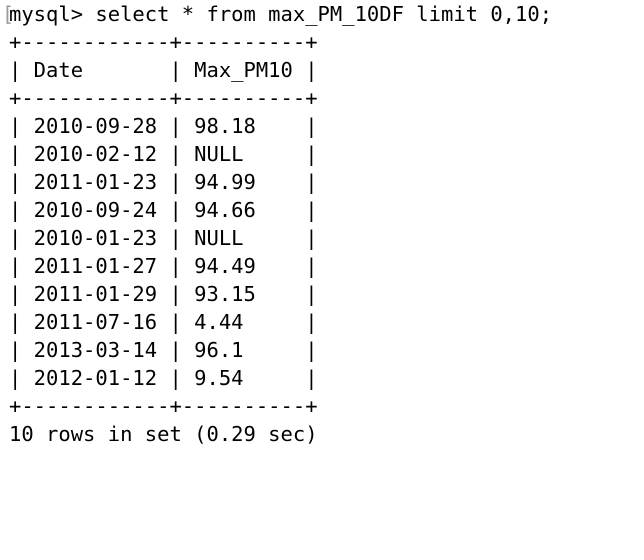 This screenshot has width=644, height=560. What do you see at coordinates (163, 238) in the screenshot?
I see `table-row: | 2010-01-23 | NULL |` at bounding box center [163, 238].